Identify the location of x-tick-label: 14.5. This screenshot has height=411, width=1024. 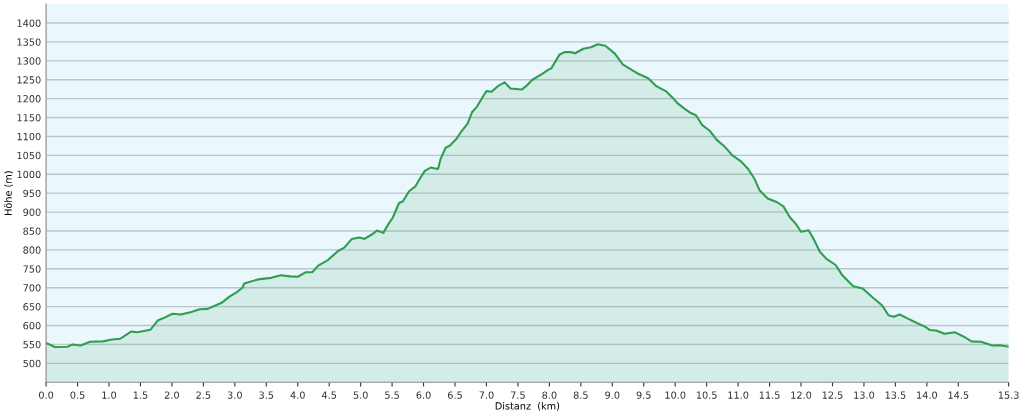
(958, 395).